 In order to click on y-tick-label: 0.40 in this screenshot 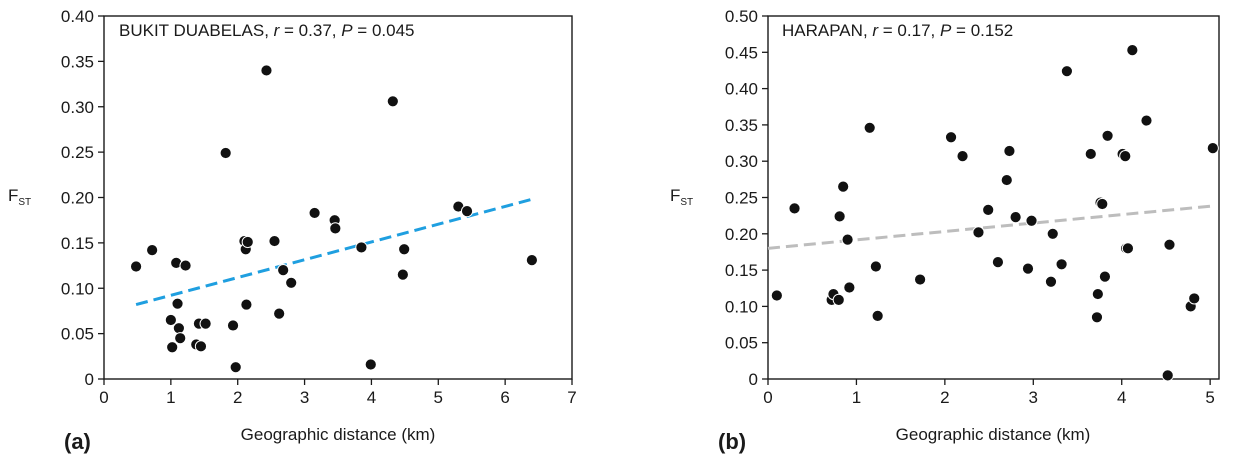, I will do `click(741, 89)`.